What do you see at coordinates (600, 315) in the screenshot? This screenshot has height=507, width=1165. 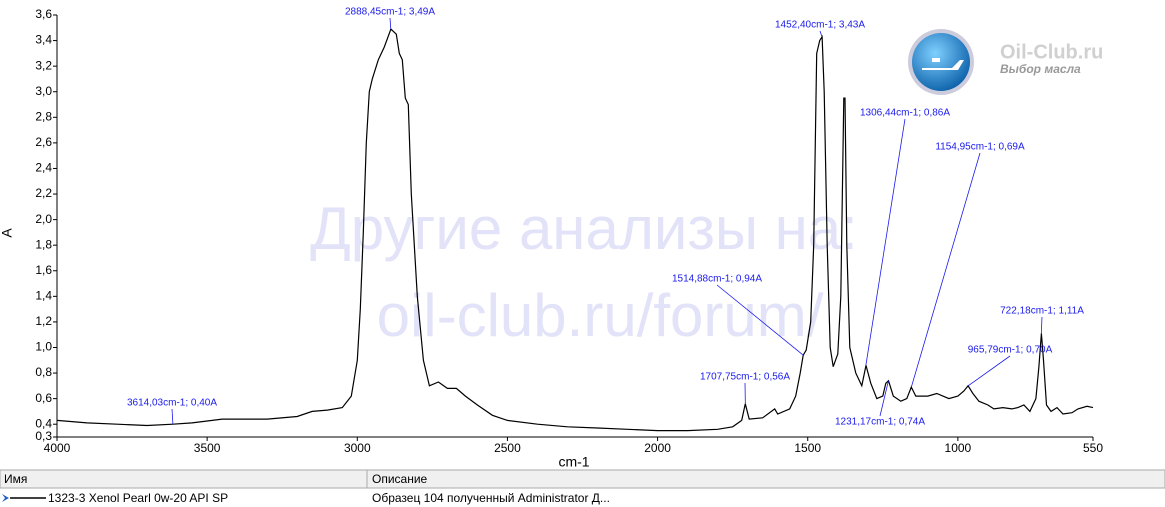 I see `watermark: oil-club.ru/forum/` at bounding box center [600, 315].